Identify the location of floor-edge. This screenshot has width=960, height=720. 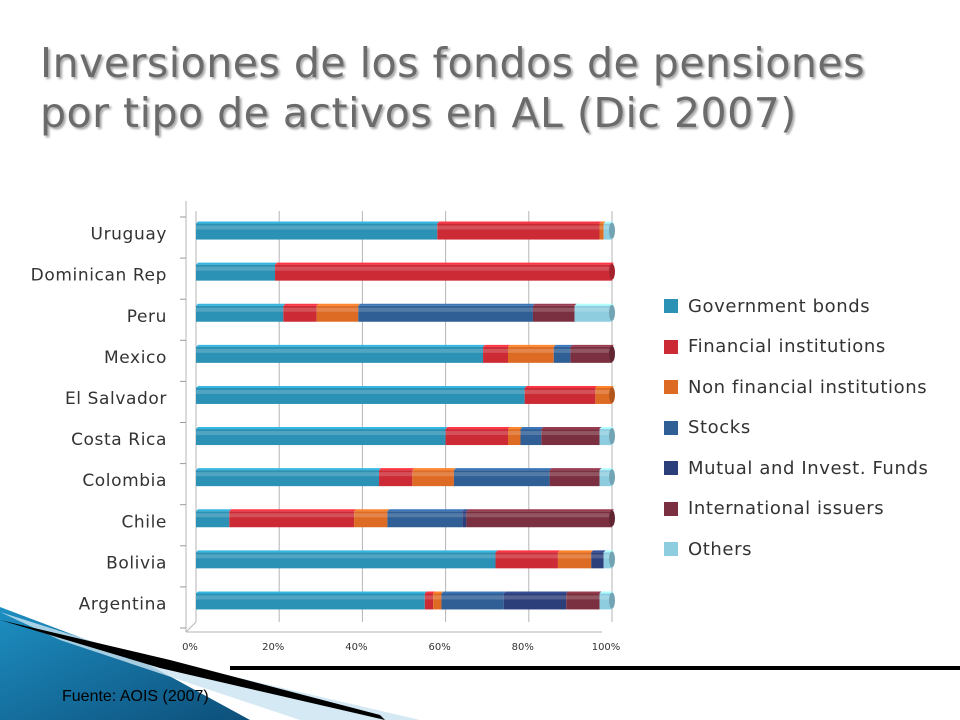
(191, 627).